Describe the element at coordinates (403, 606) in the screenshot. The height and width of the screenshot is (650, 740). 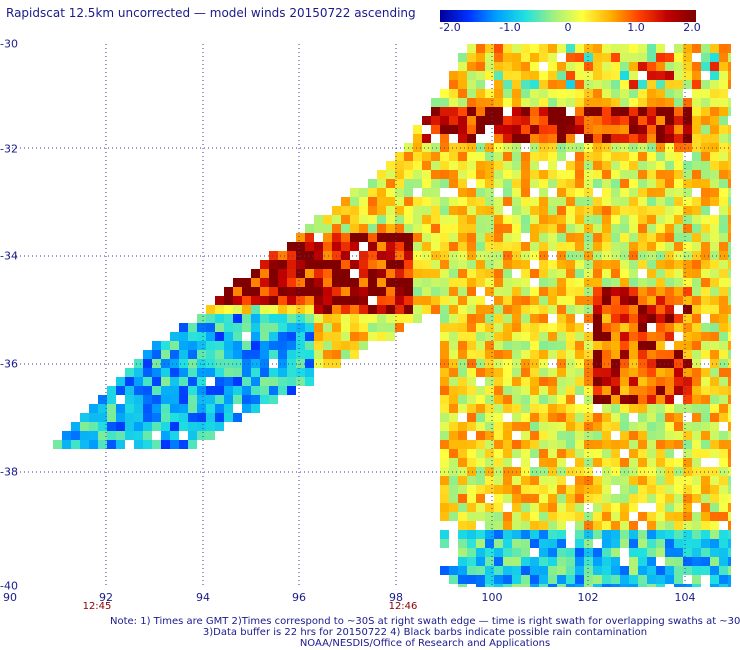
I see `time-label: 12:46` at that location.